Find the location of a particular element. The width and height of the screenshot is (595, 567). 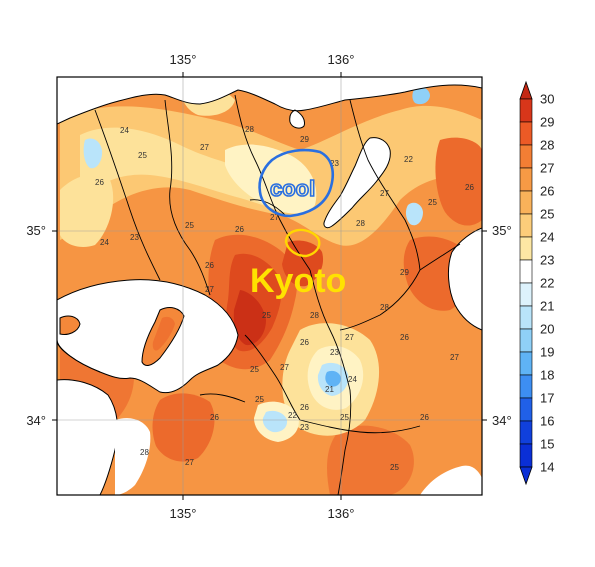

colorbar-label: 29 is located at coordinates (547, 122).